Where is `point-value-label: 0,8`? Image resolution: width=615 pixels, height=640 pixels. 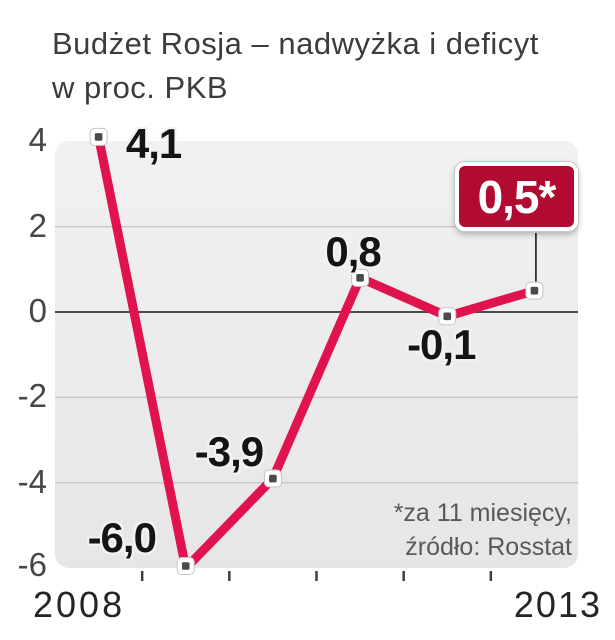 point-value-label: 0,8 is located at coordinates (353, 251).